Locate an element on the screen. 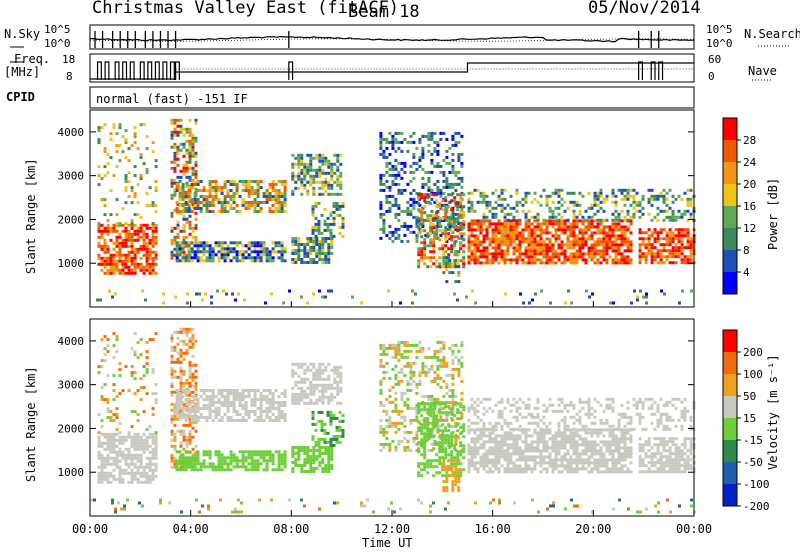 This screenshot has height=554, width=800. ytick-label-2000: 2000 is located at coordinates (71, 219).